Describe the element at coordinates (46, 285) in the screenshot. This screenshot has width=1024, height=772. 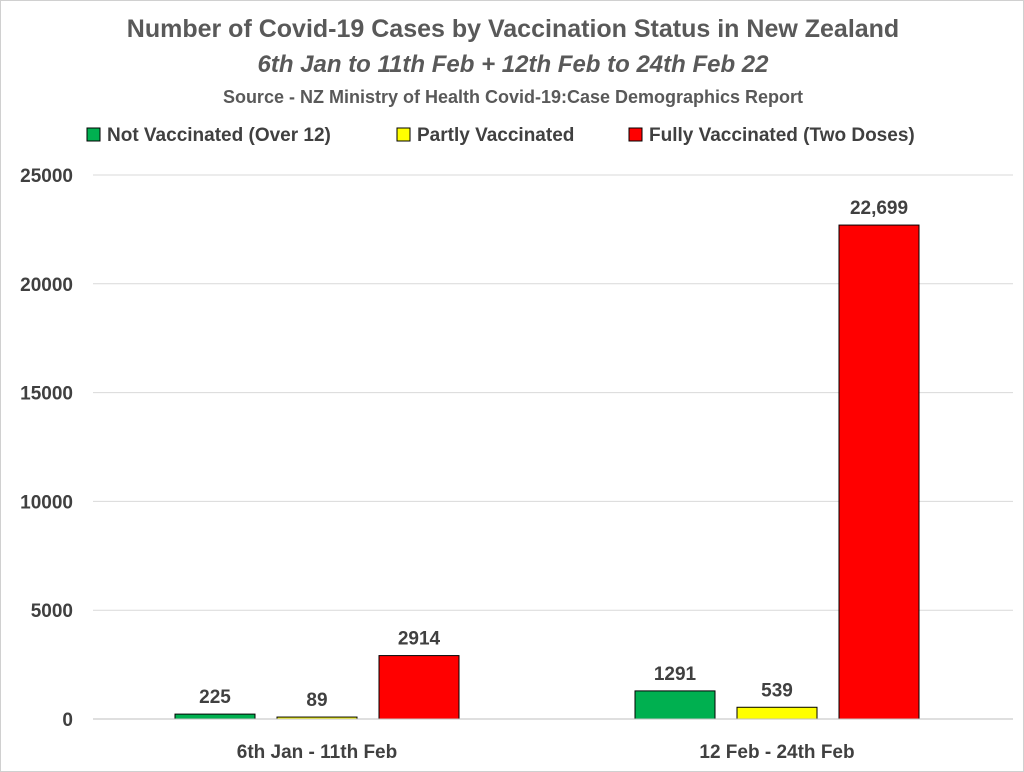
I see `y-tick-label: 20000` at that location.